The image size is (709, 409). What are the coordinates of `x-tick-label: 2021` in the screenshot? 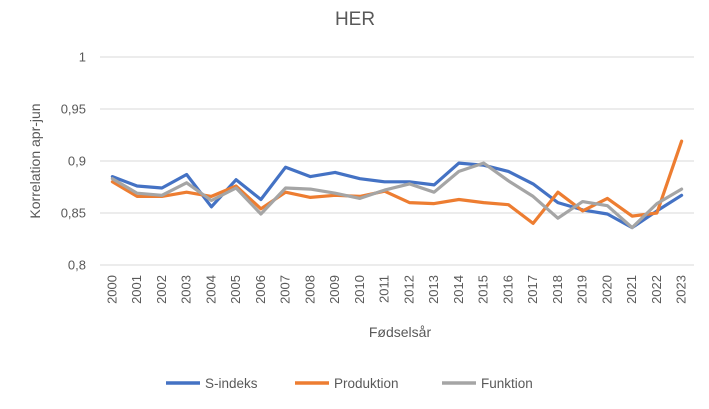 It's located at (631, 289).